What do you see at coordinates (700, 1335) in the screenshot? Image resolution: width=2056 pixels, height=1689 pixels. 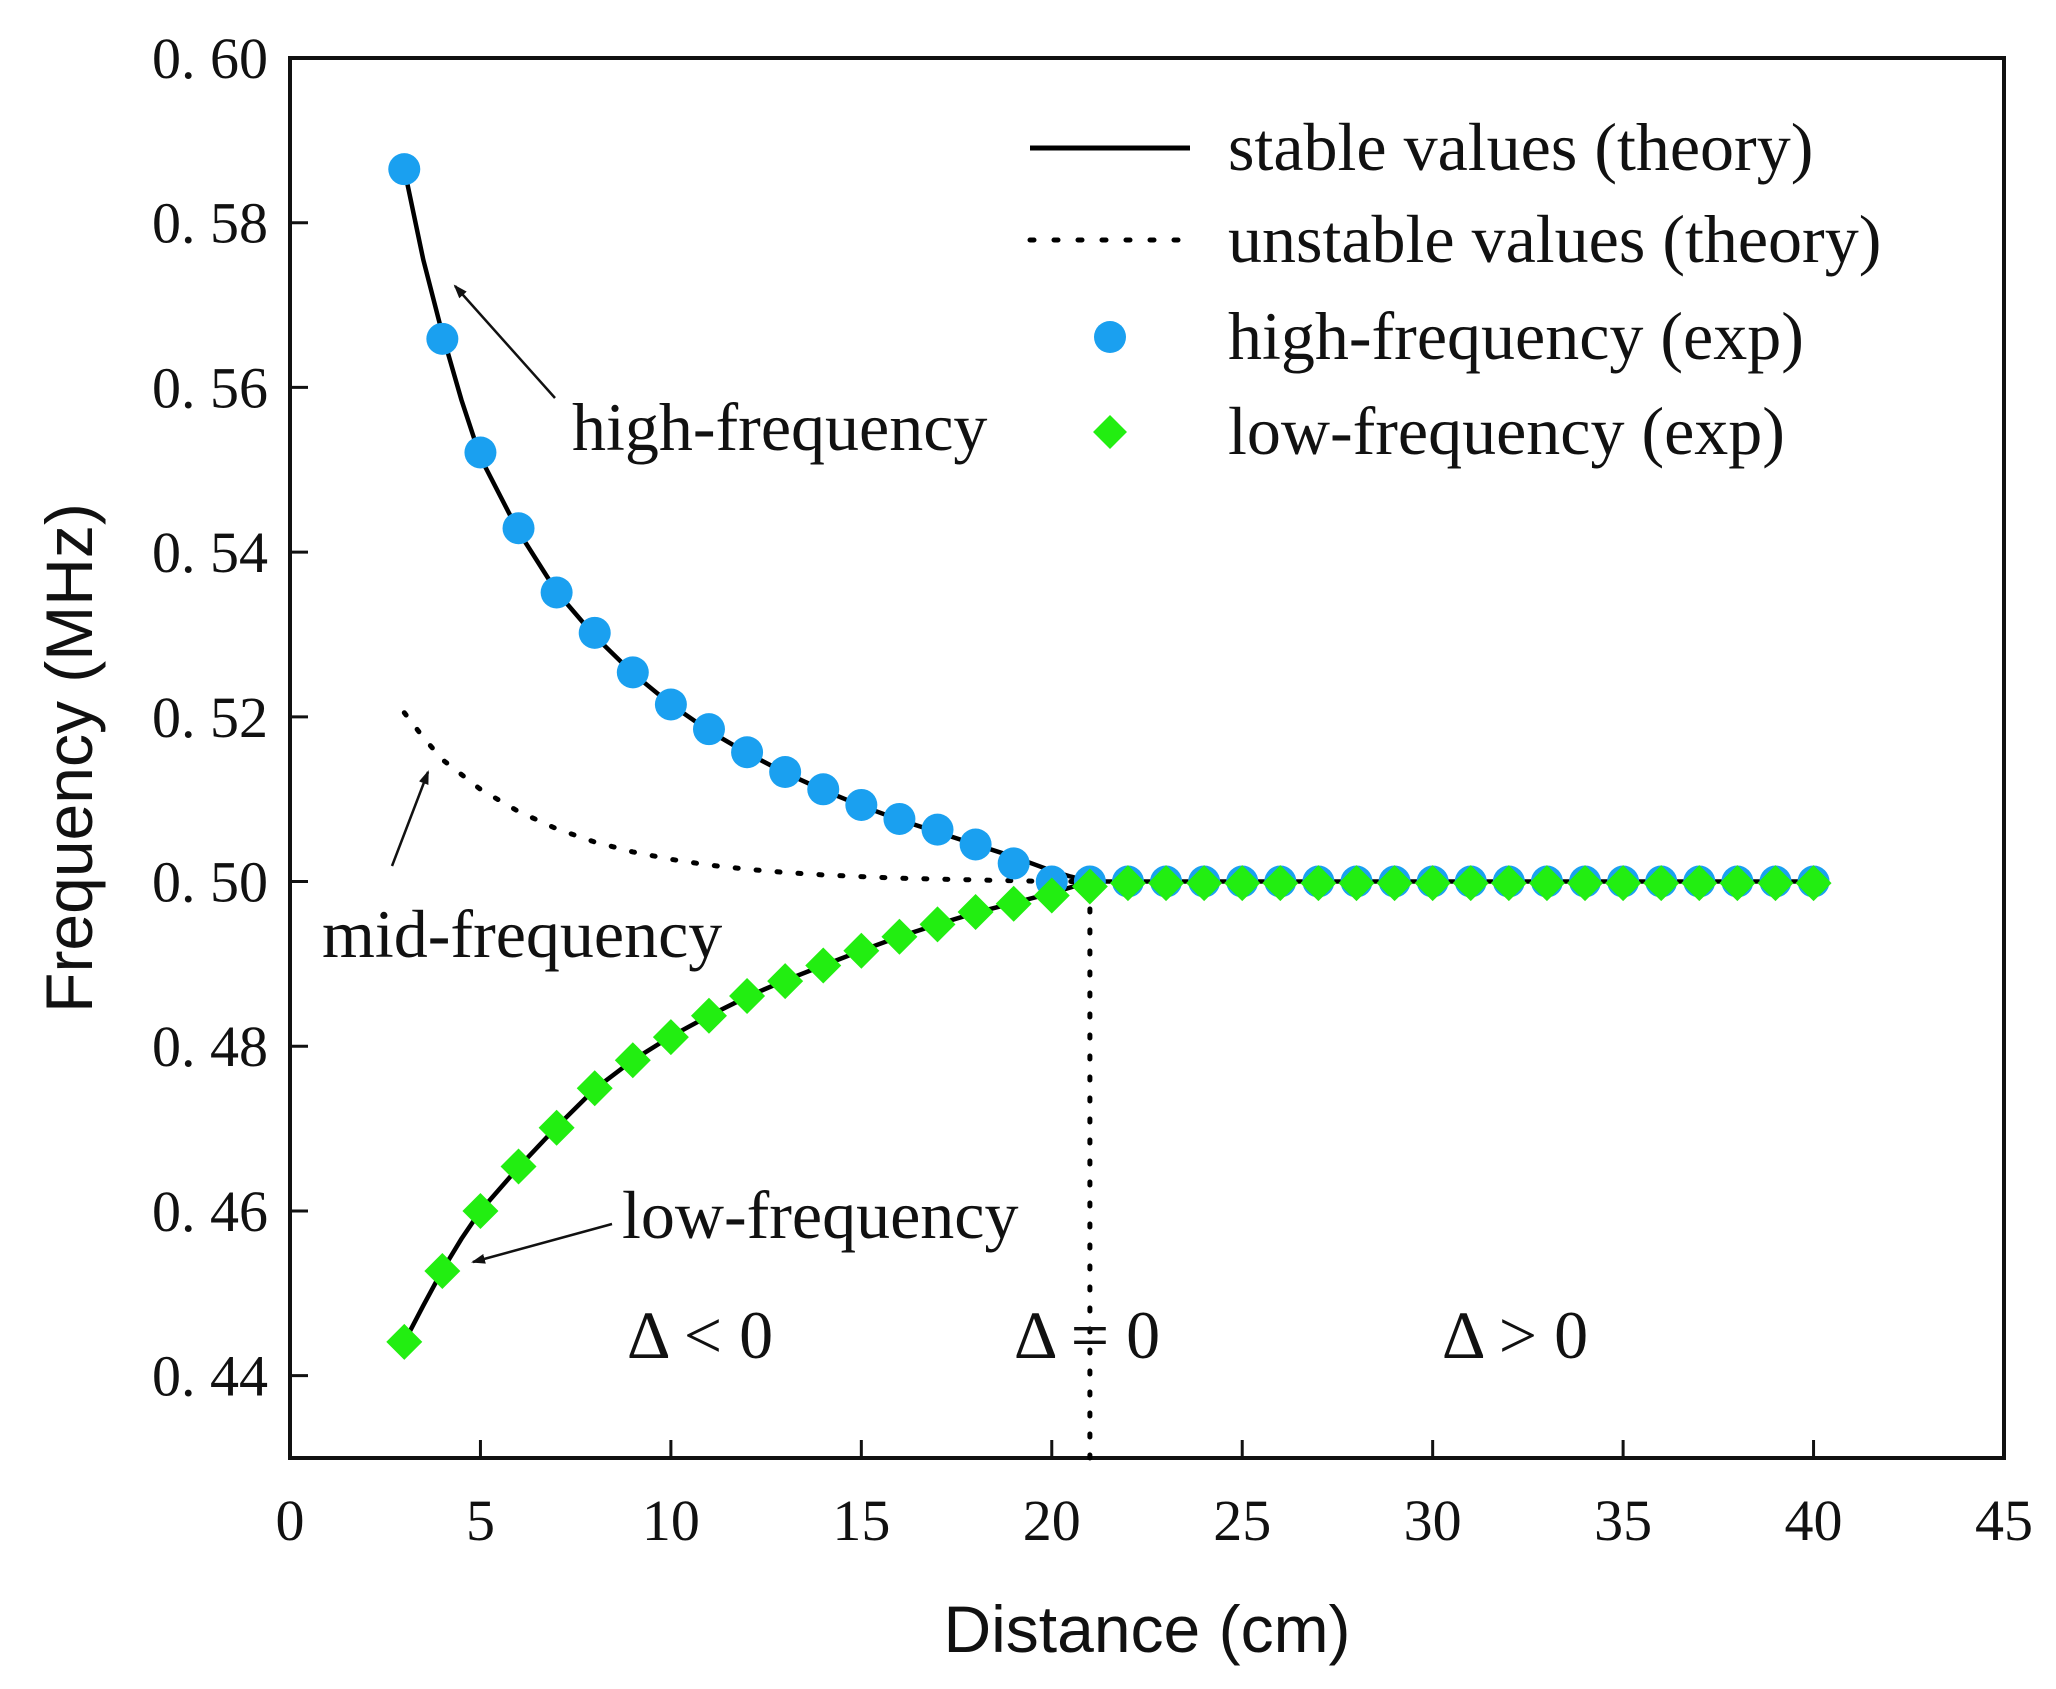 I see `annotation-delta-negative: Δ < 0` at bounding box center [700, 1335].